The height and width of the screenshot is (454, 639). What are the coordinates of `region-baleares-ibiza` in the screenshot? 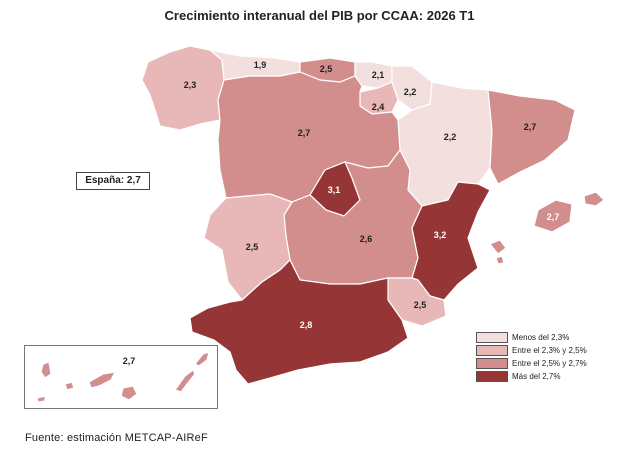 It's located at (498, 247).